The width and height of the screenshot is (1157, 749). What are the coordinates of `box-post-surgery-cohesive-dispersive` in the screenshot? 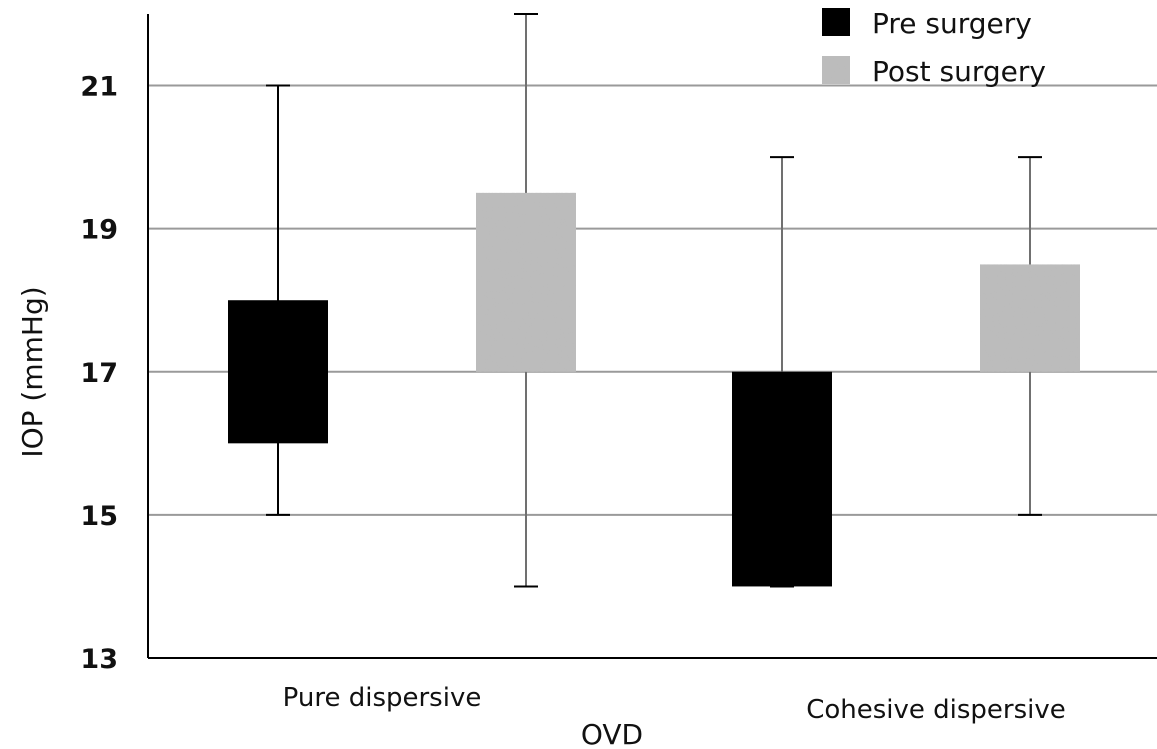 It's located at (1030, 318).